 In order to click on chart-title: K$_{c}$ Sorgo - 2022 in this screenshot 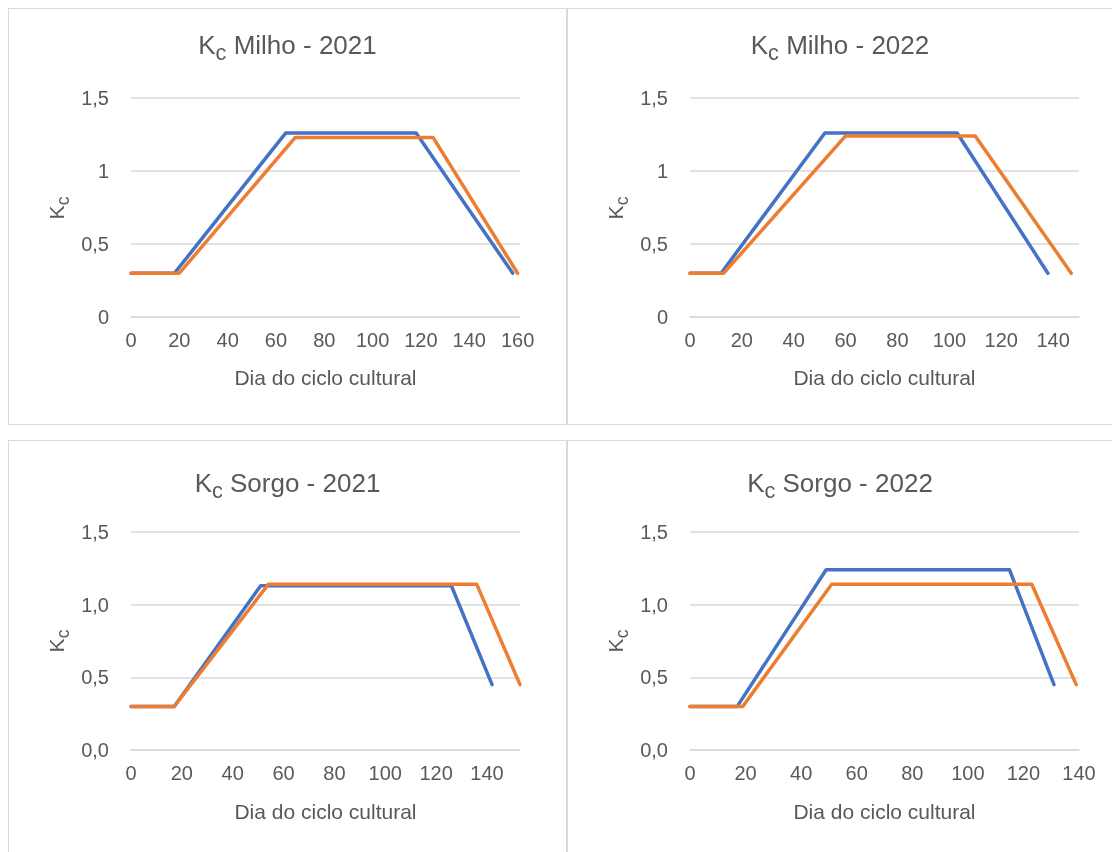, I will do `click(840, 486)`.